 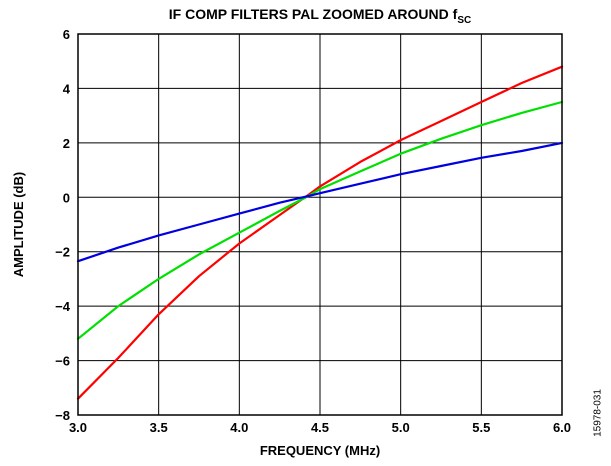 What do you see at coordinates (320, 427) in the screenshot?
I see `x-tick-label: 4.5` at bounding box center [320, 427].